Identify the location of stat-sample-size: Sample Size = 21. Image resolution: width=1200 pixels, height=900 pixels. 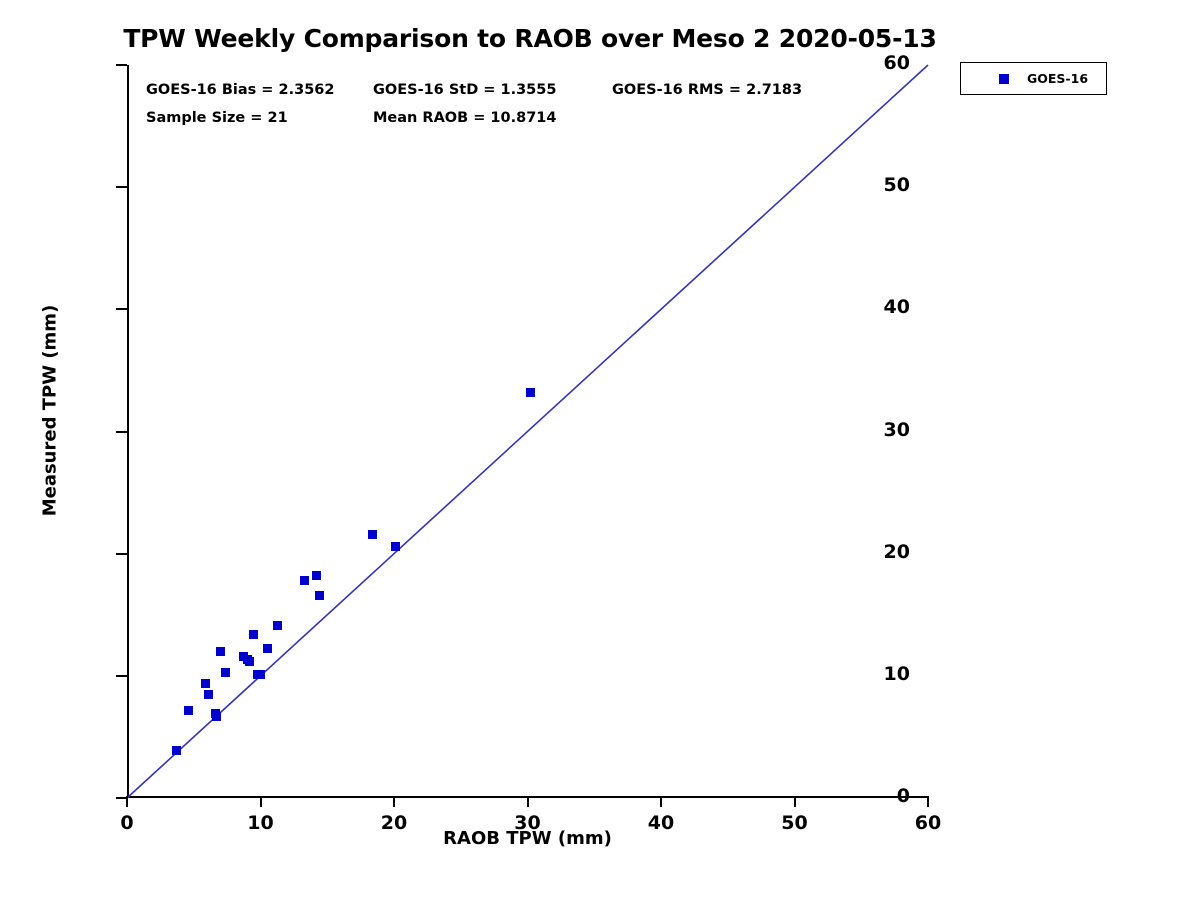
(217, 118).